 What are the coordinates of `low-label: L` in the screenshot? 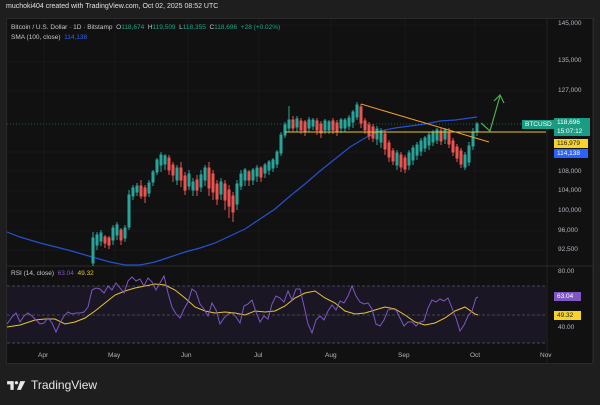 It's located at (181, 27).